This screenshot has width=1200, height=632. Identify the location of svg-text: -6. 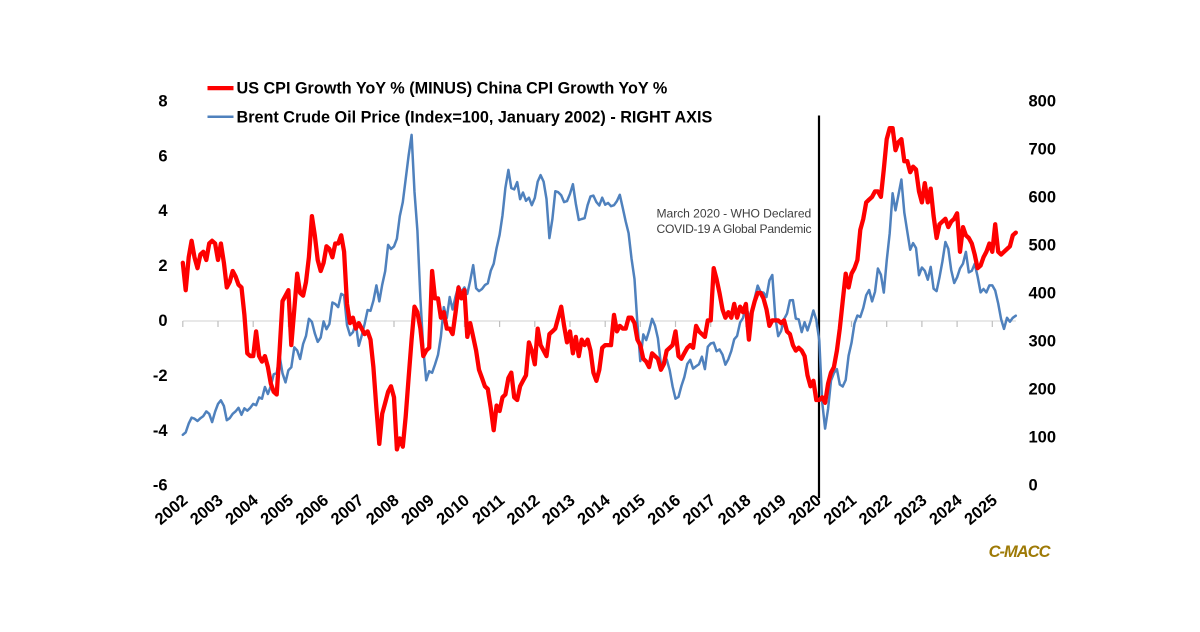
(160, 486).